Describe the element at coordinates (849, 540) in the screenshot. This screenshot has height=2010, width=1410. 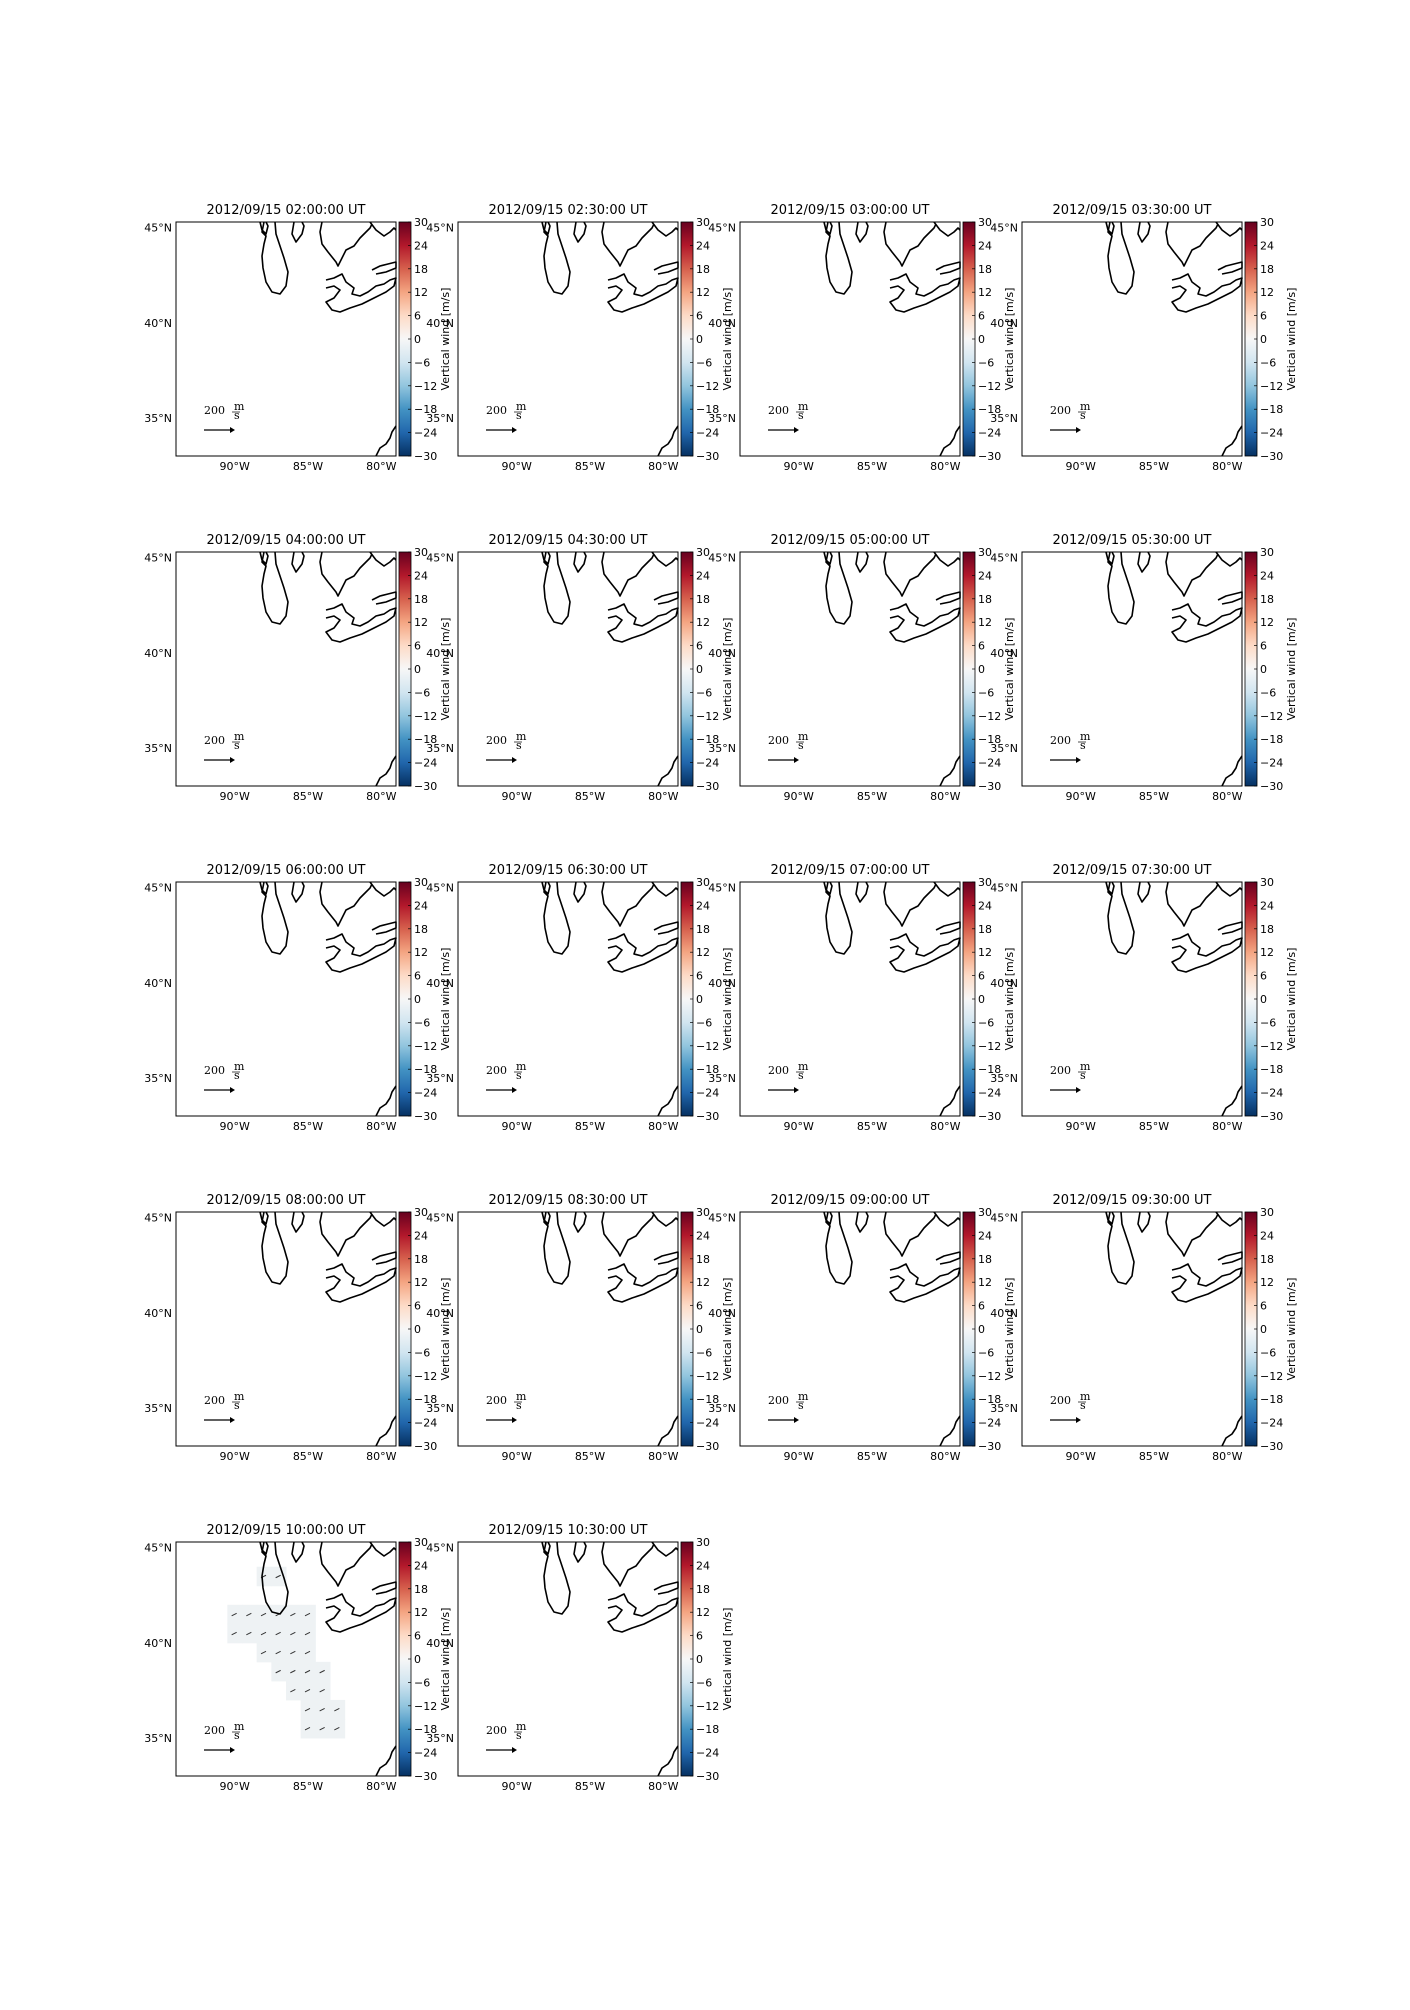
I see `panel-title: 2012/09/15 05:00:00 UT` at that location.